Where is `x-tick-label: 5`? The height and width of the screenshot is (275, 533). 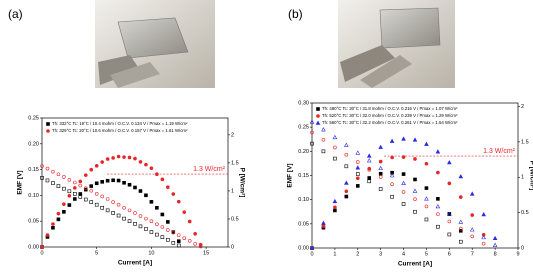
x-tick-label: 5 is located at coordinates (426, 254).